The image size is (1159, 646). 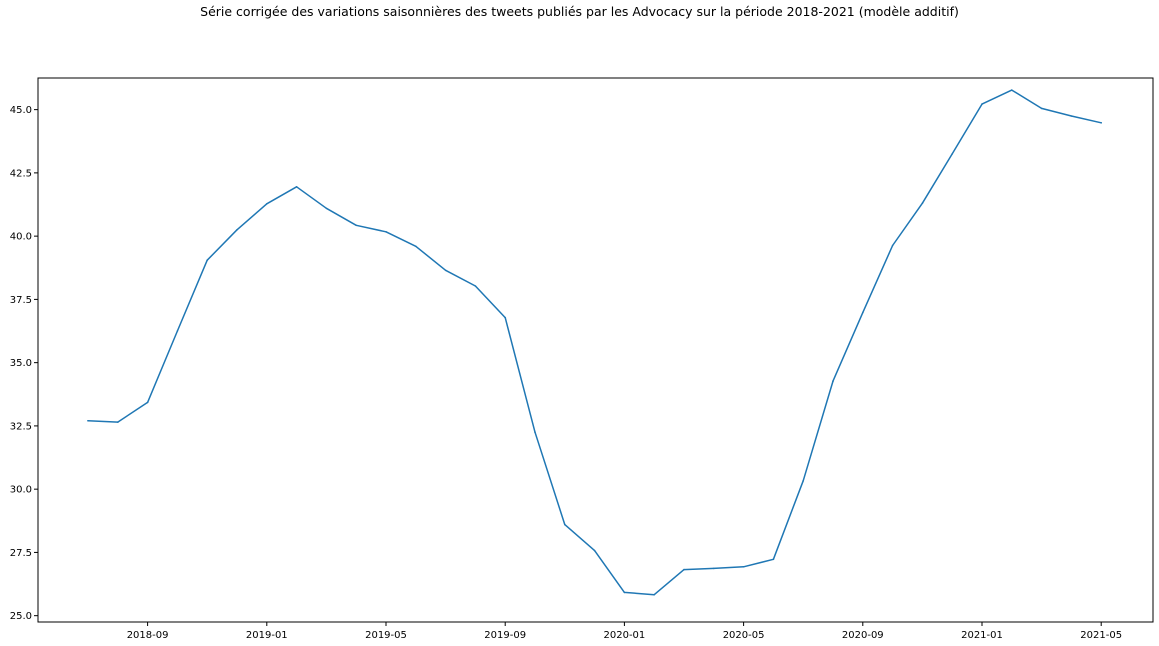 What do you see at coordinates (267, 635) in the screenshot?
I see `x-tick-label: 2019-01` at bounding box center [267, 635].